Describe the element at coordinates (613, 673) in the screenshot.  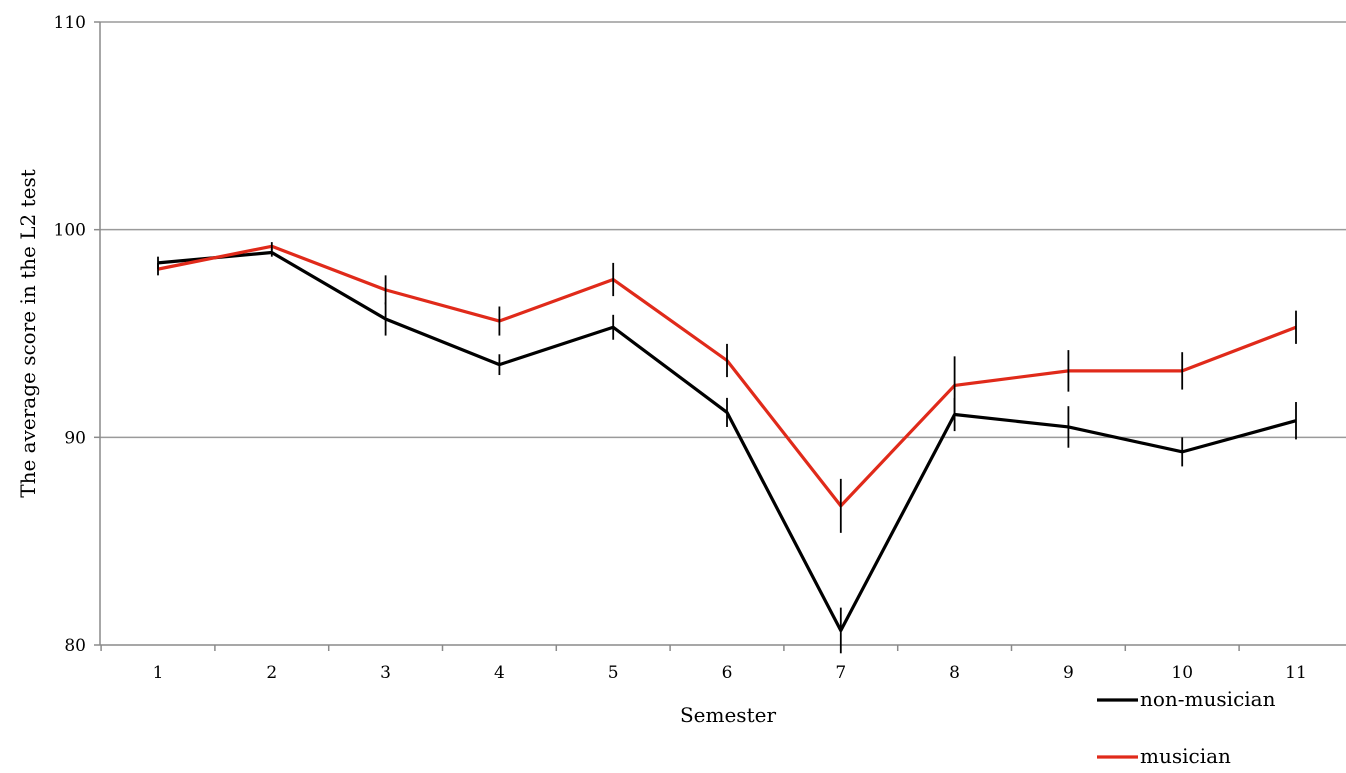
I see `x-tick-label: 5` at that location.